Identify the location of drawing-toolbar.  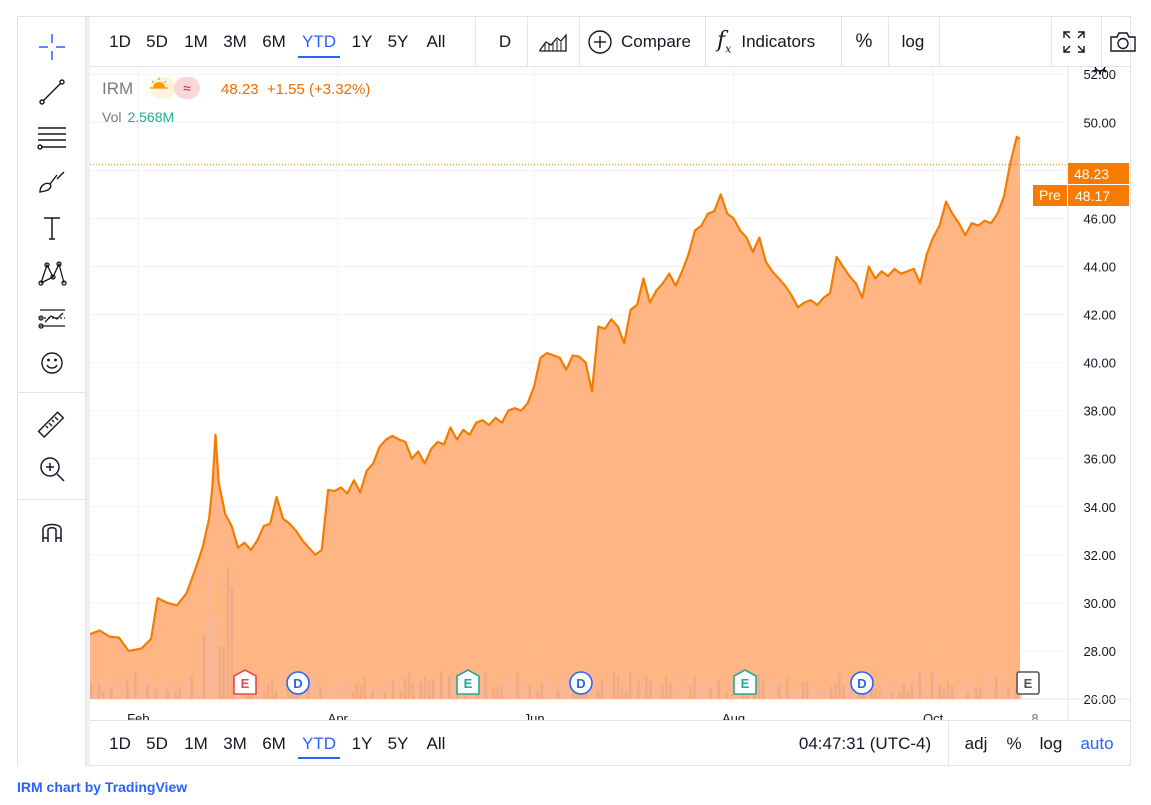
(52, 392).